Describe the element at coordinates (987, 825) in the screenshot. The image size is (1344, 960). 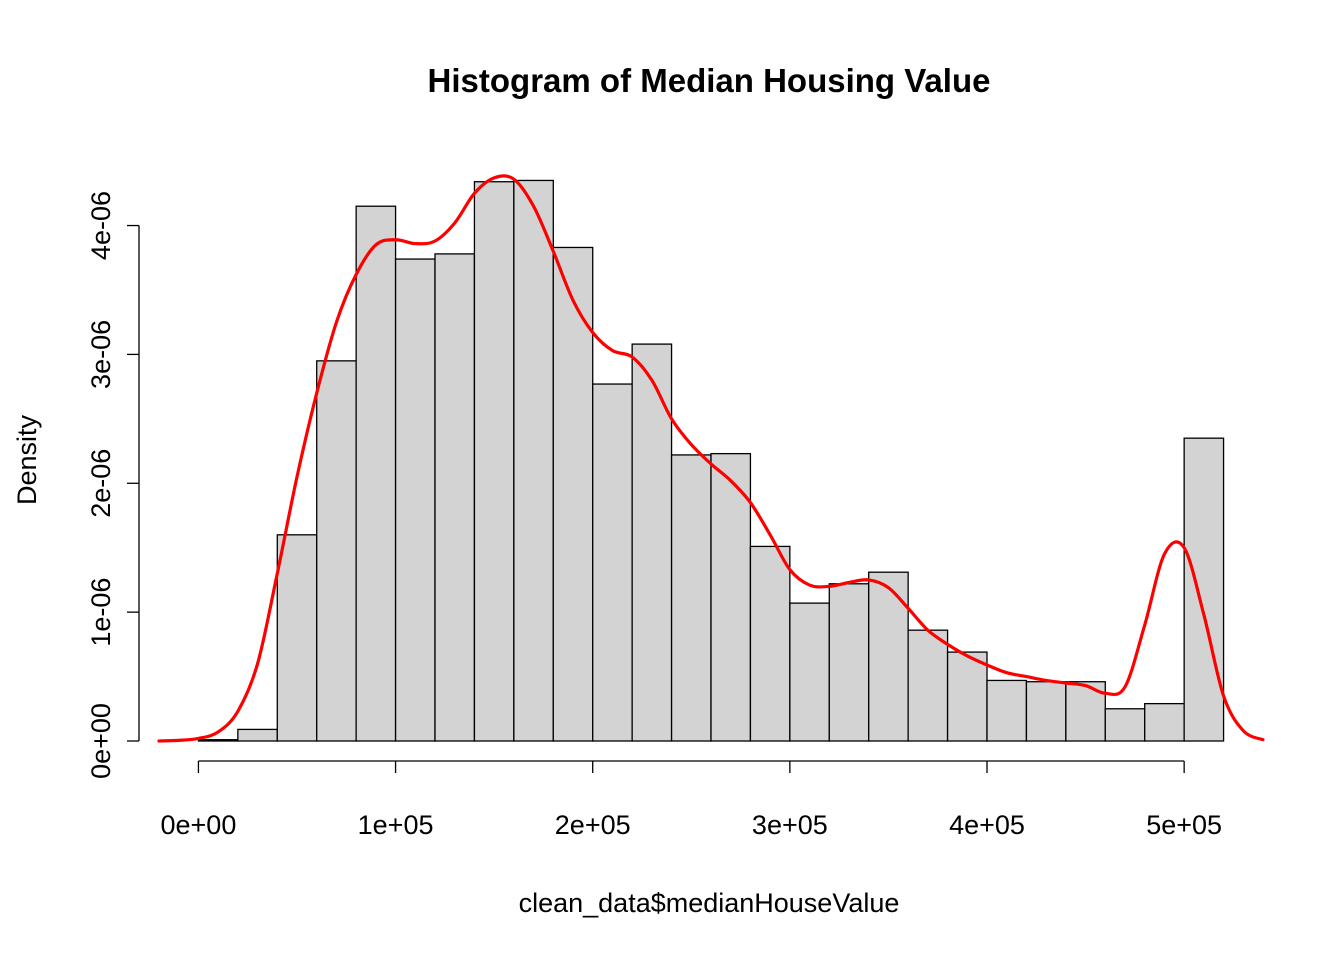
I see `x-tick-label: 4e+05` at that location.